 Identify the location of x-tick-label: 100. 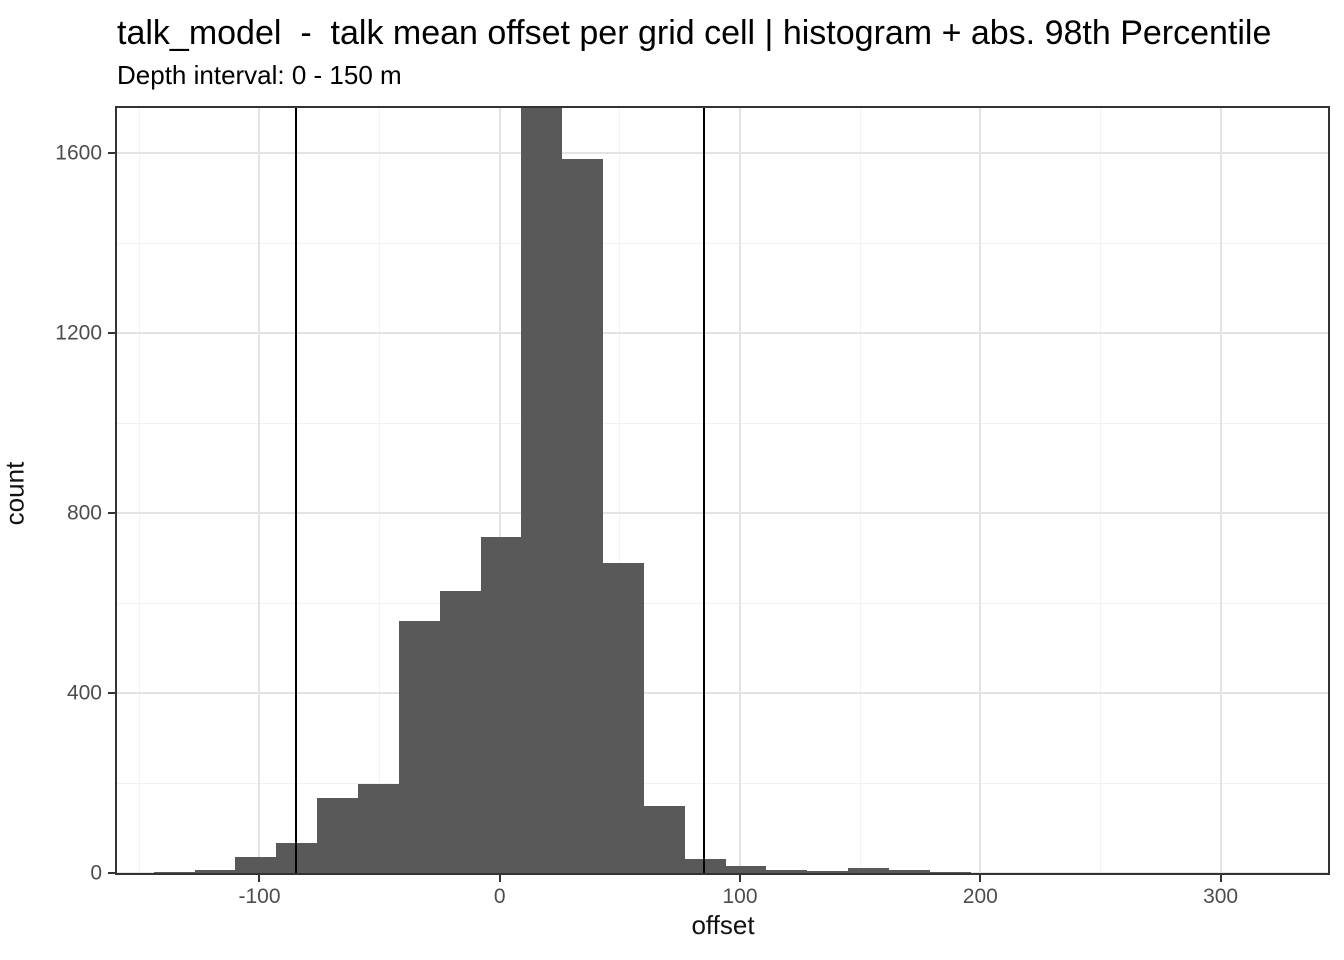
(740, 896).